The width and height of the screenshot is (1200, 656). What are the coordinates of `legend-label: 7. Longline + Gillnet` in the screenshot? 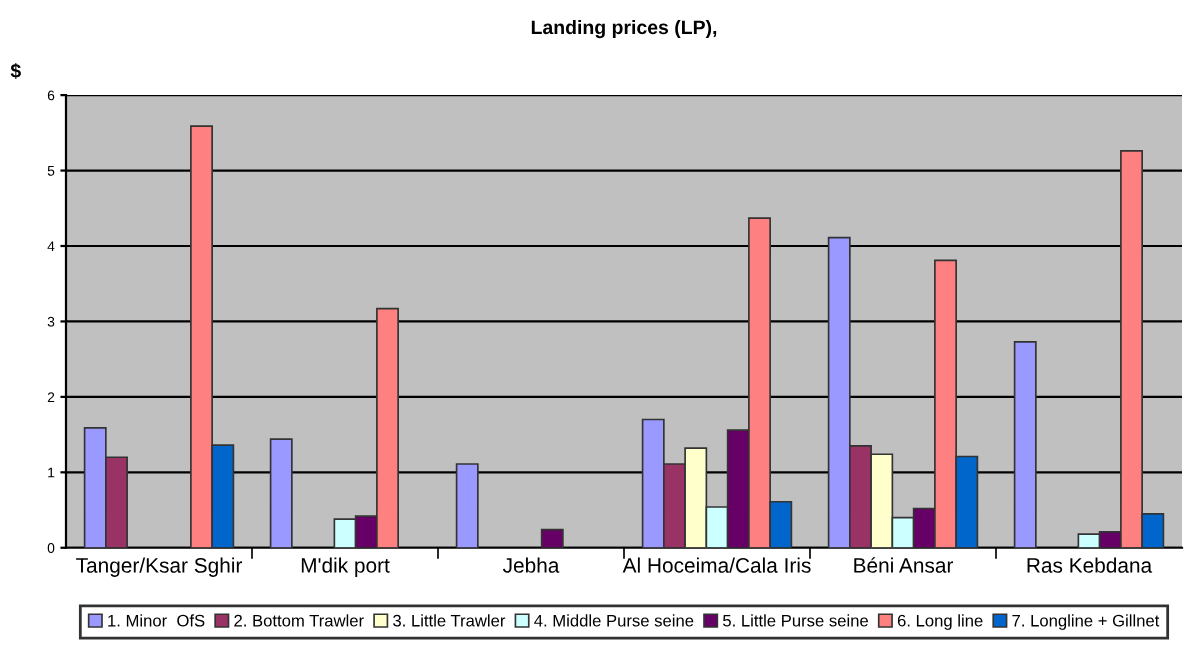 It's located at (1086, 622).